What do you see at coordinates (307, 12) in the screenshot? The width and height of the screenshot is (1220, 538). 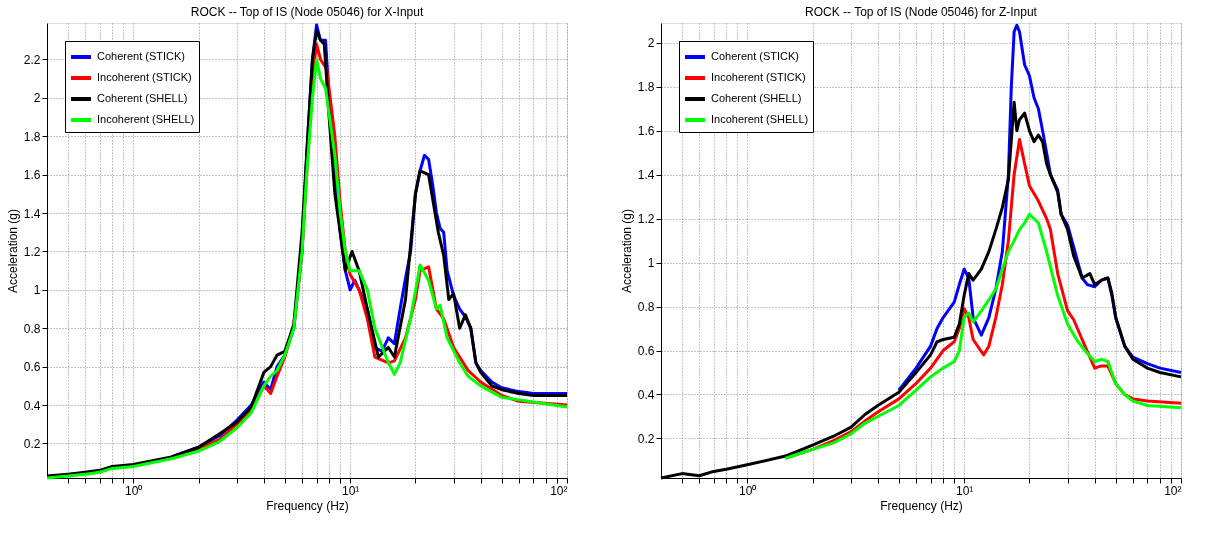 I see `chart-title: ROCK -- Top of IS (Node 05046) for X-Input` at bounding box center [307, 12].